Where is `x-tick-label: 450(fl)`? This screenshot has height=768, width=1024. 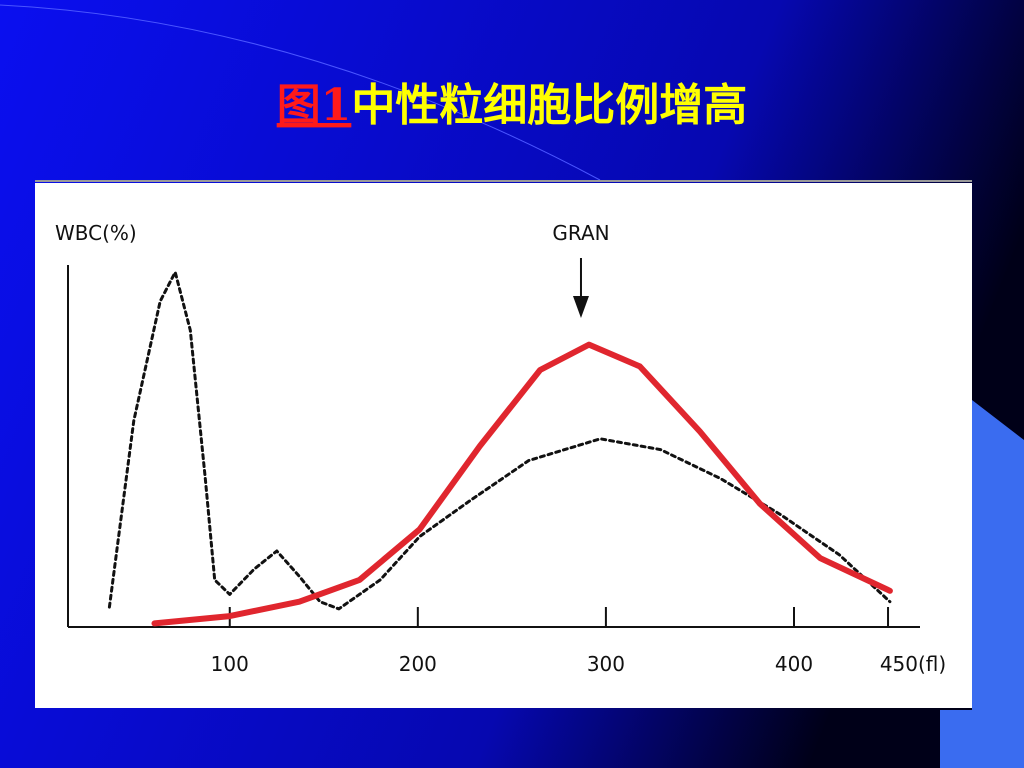
x-tick-label: 450(fl) is located at coordinates (913, 664).